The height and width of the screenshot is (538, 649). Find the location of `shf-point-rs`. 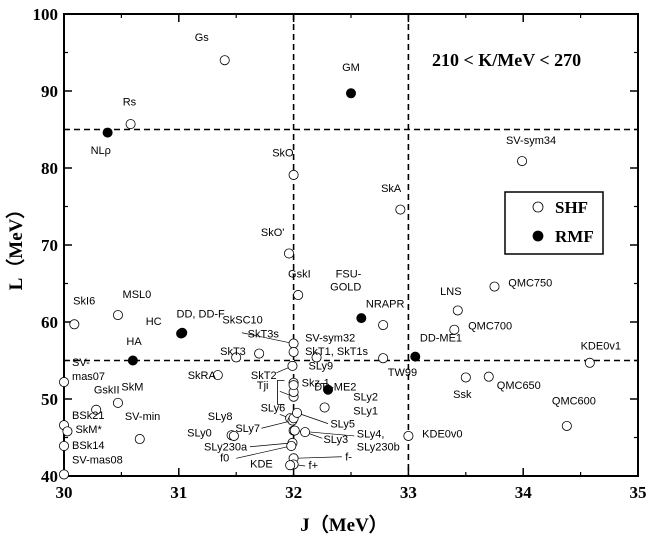

shf-point-rs is located at coordinates (130, 124).